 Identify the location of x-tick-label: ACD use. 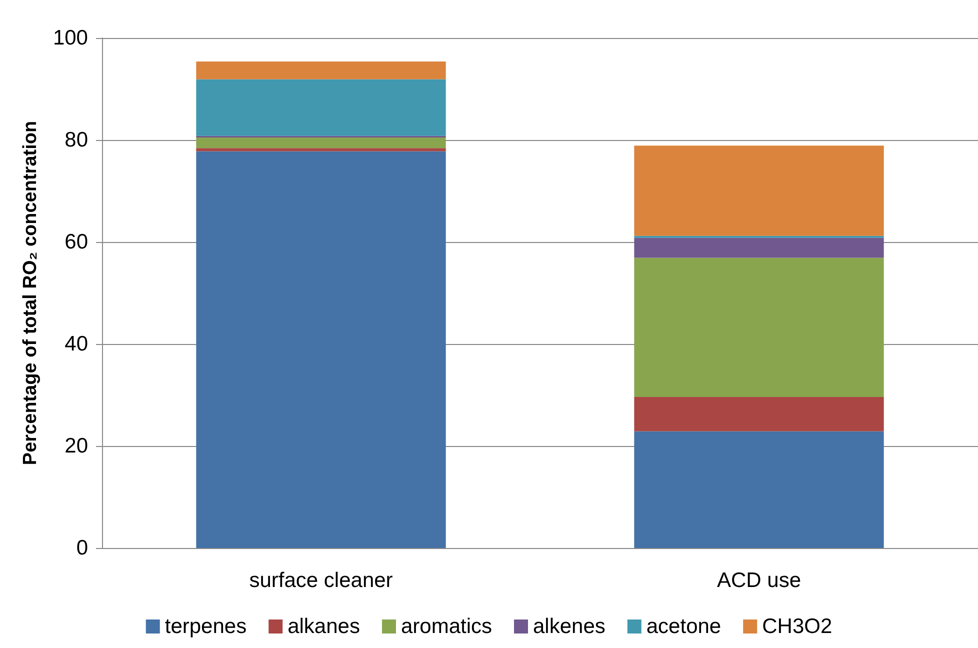
(759, 580).